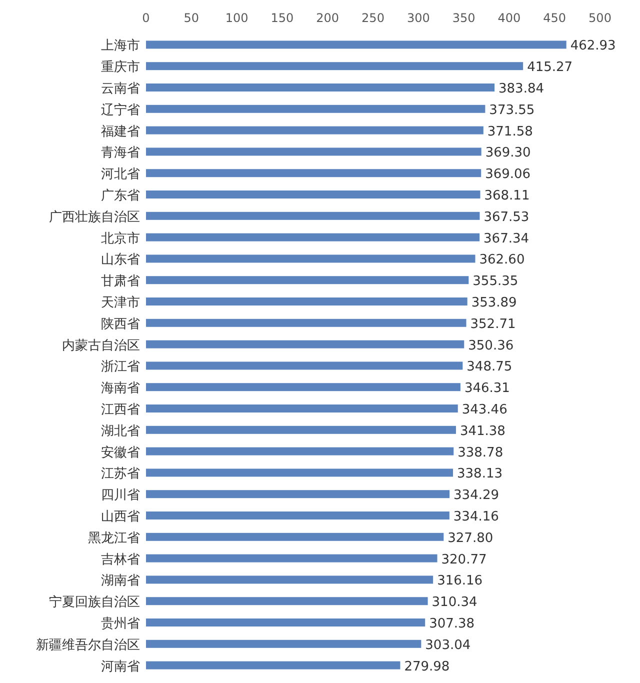  Describe the element at coordinates (485, 410) in the screenshot. I see `data-label: 343.46` at that location.